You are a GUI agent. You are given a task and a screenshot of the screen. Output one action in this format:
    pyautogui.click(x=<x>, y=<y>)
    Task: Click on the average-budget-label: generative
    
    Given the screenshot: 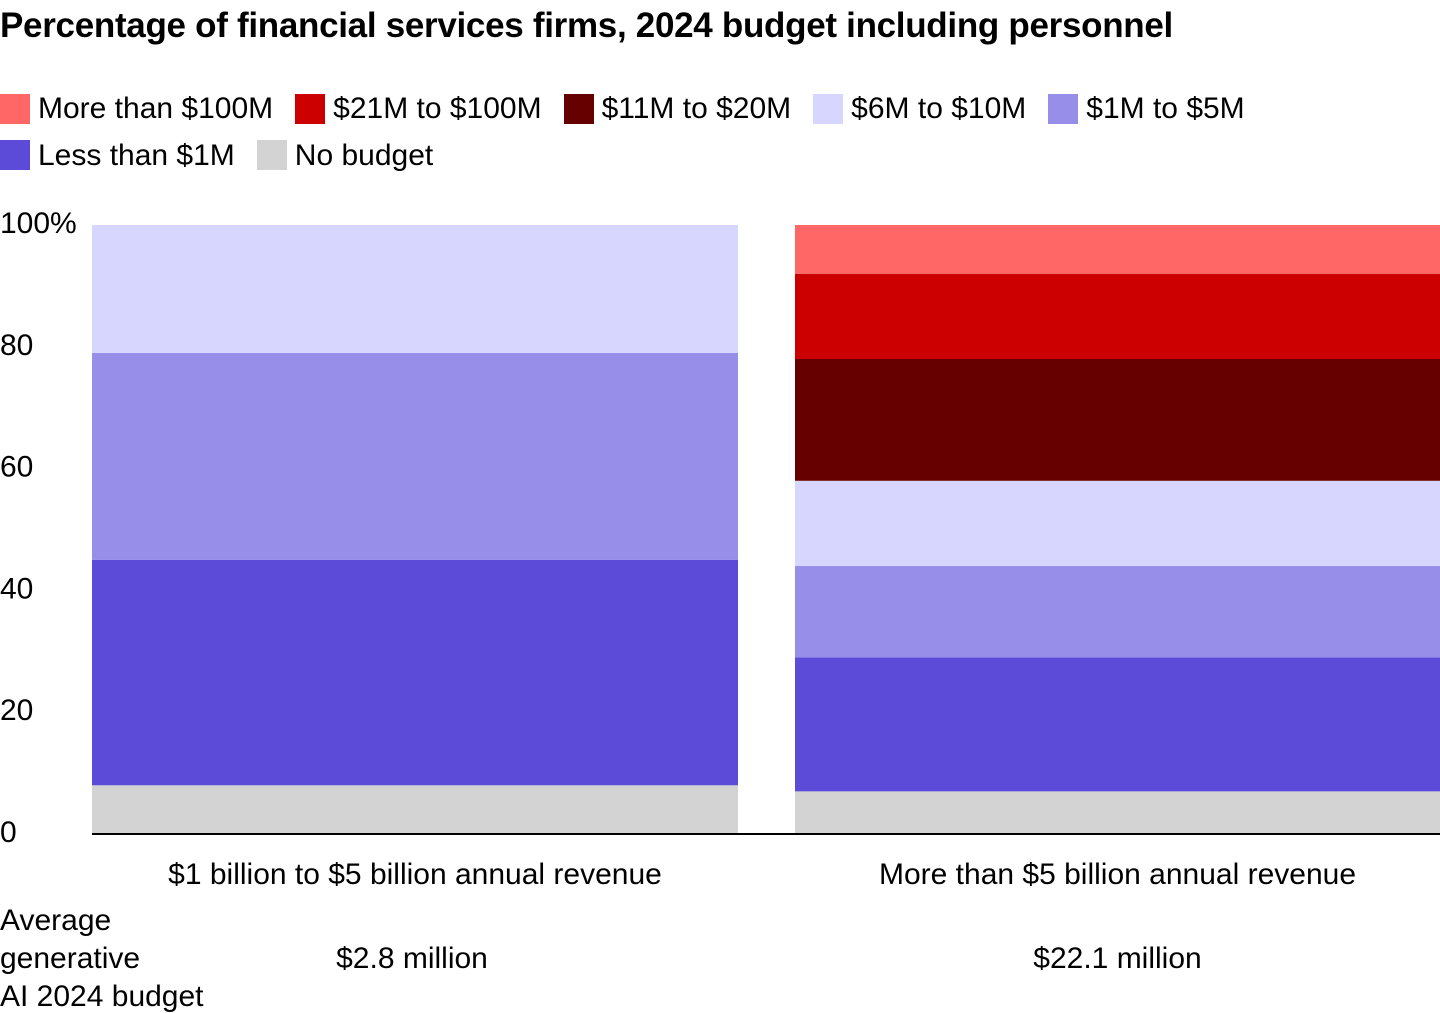 What is the action you would take?
    pyautogui.click(x=70, y=958)
    